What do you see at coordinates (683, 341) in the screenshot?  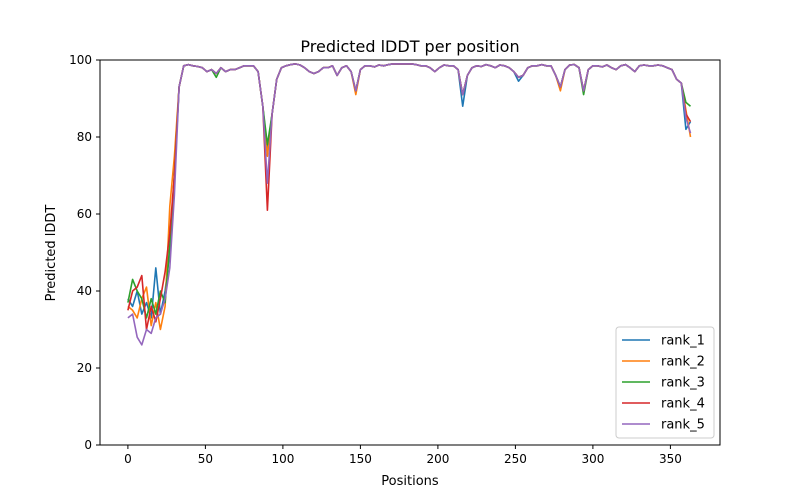 I see `legend-label: rank_1` at bounding box center [683, 341].